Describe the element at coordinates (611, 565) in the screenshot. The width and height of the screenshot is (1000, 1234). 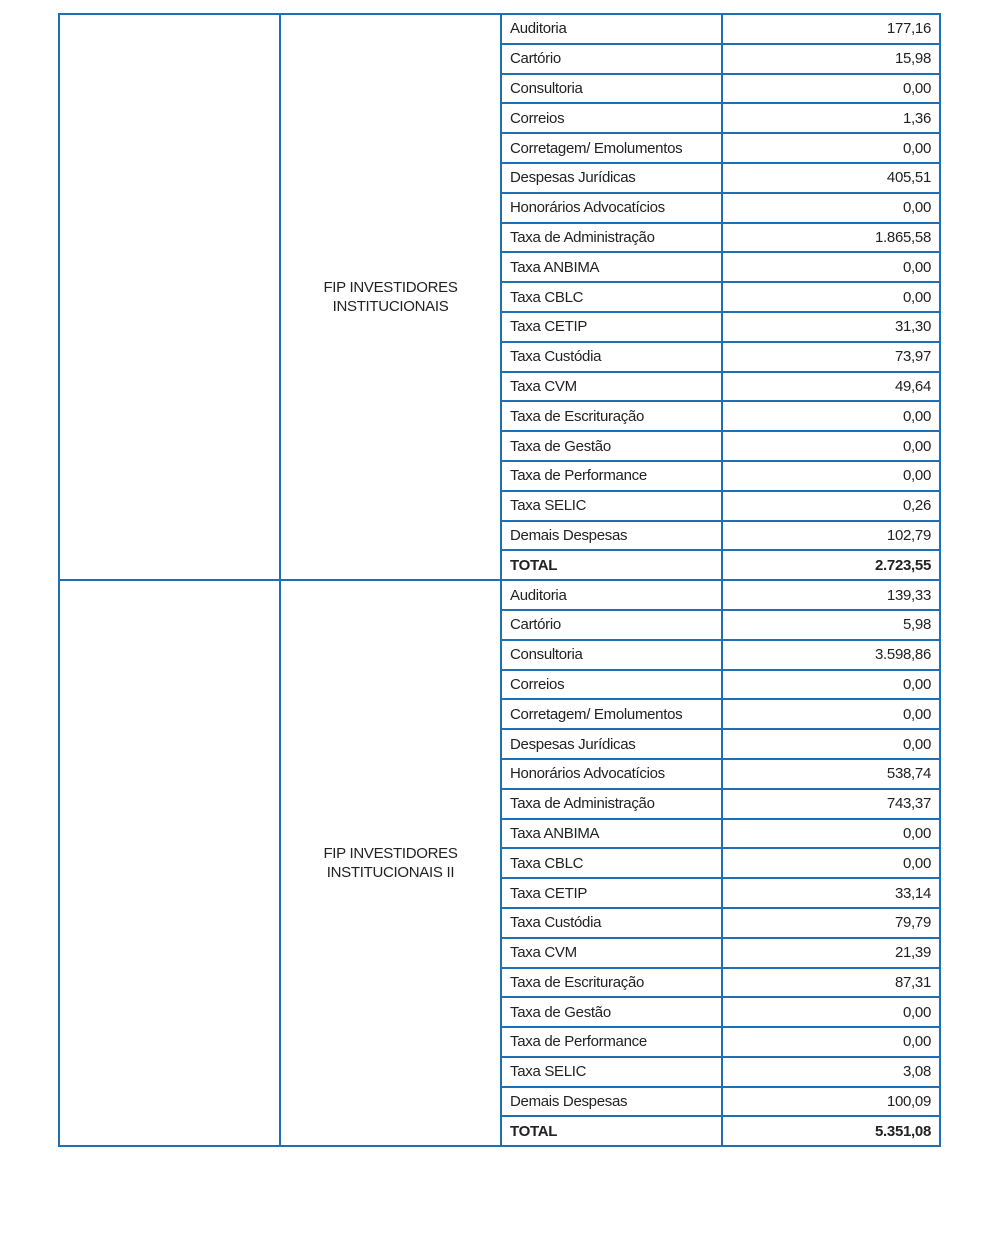
I see `expense-item: TOTAL` at that location.